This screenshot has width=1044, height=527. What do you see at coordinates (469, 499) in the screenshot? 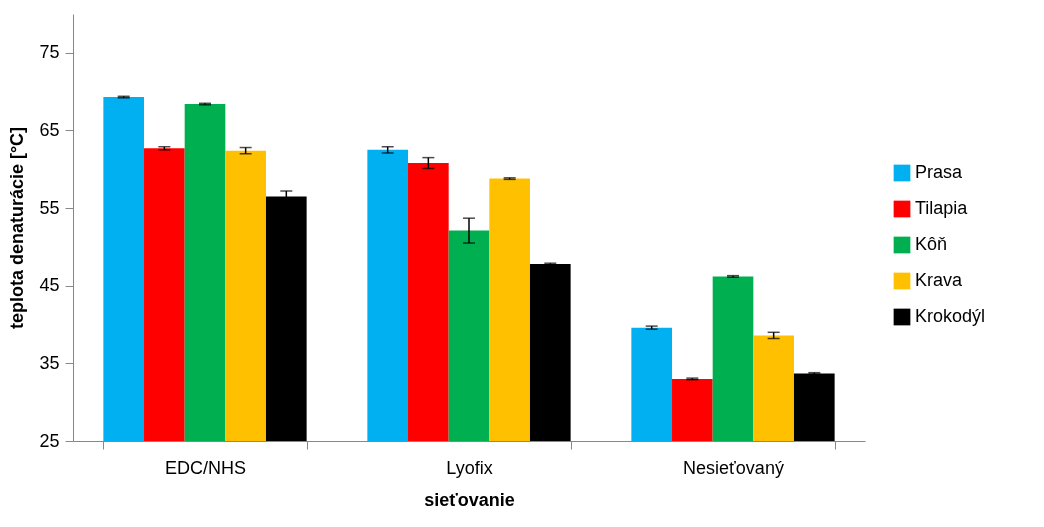
I see `x-axis-title: sieťovanie` at bounding box center [469, 499].